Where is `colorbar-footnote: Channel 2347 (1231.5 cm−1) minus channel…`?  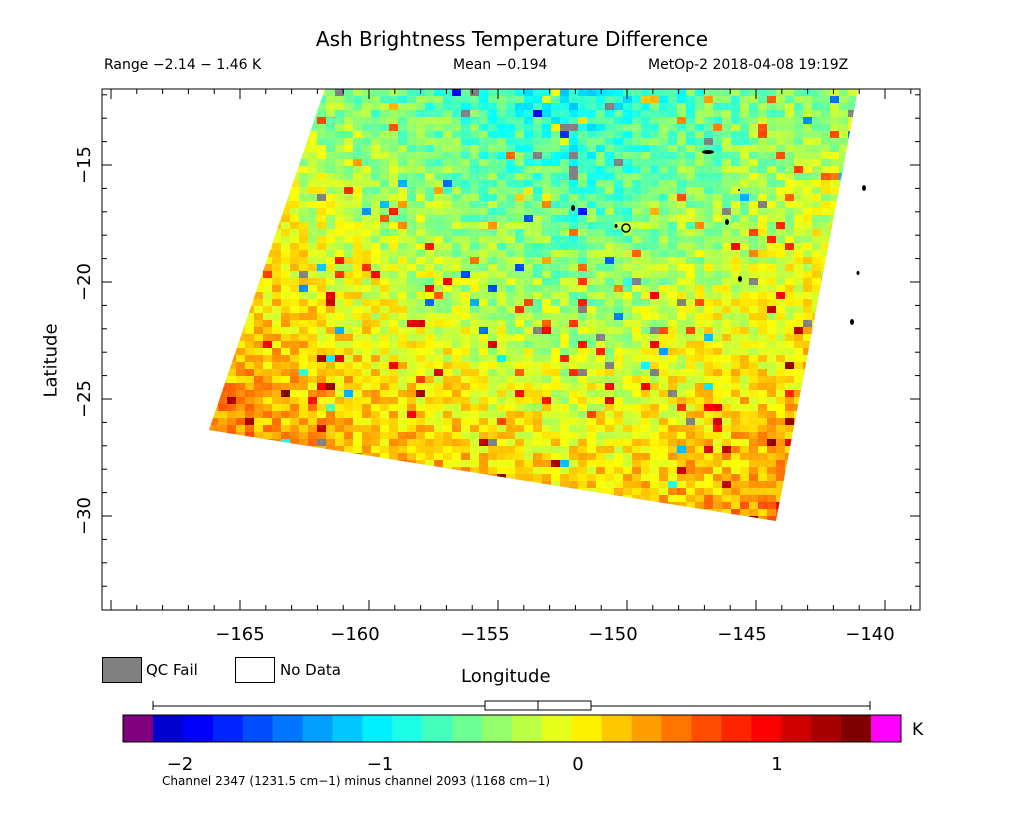
colorbar-footnote: Channel 2347 (1231.5 cm−1) minus channel… is located at coordinates (356, 781).